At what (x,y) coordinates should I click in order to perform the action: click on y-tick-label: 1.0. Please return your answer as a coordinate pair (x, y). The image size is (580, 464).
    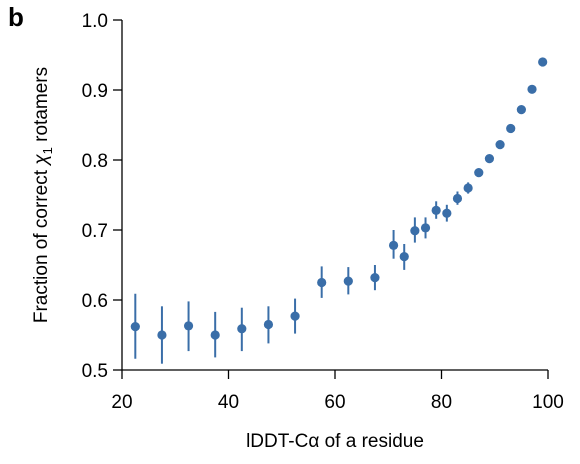
    Looking at the image, I should click on (95, 21).